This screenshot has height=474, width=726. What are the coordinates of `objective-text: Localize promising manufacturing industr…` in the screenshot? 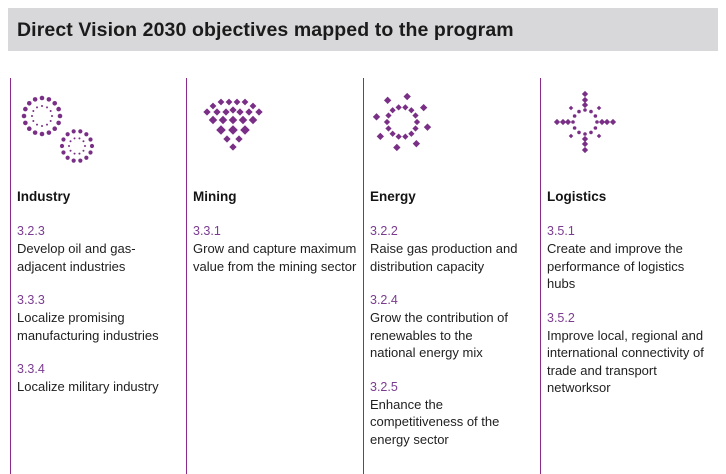 It's located at (88, 326).